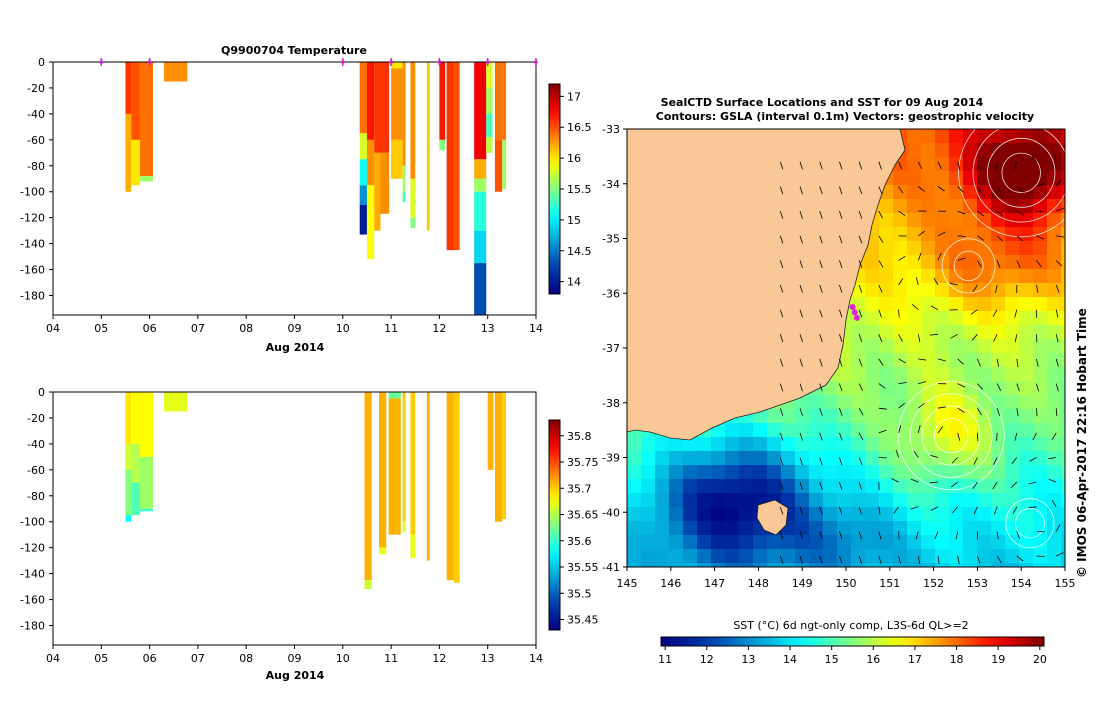  Describe the element at coordinates (583, 515) in the screenshot. I see `cbar-tick-label: 35.65` at that location.